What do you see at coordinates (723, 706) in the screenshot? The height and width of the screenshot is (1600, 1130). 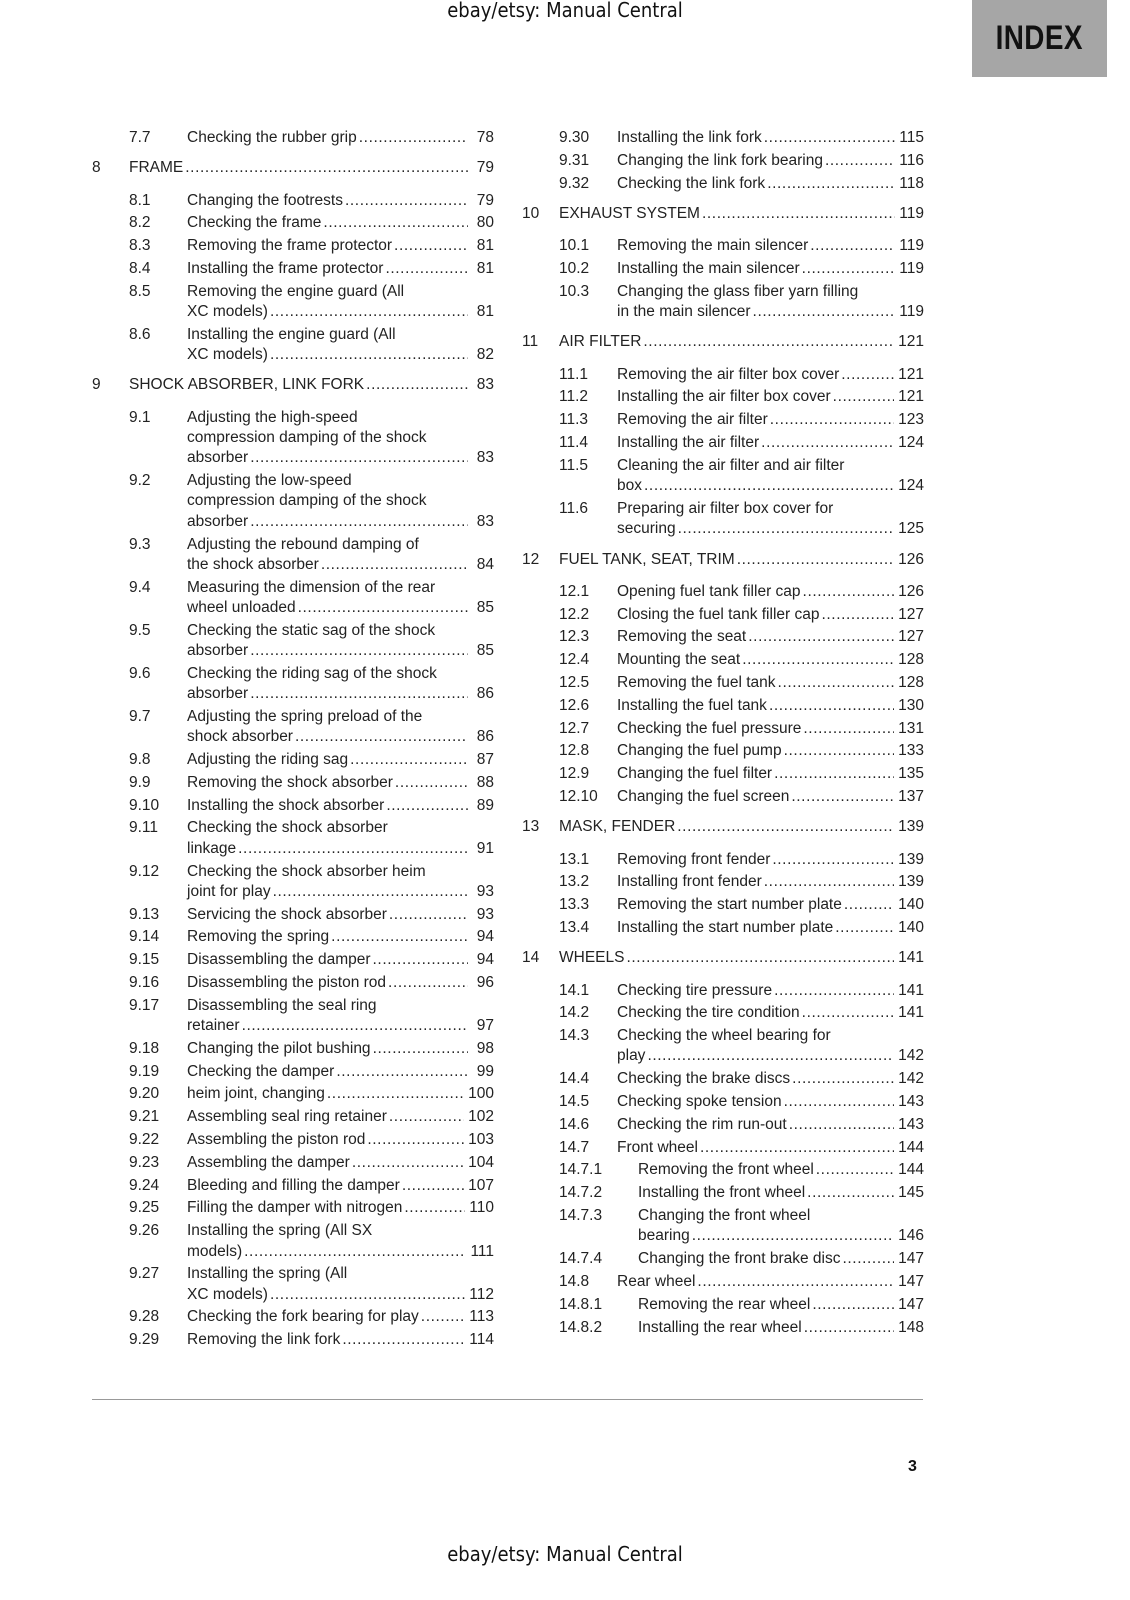 I see `toc-entry: 12.6 Installing the fuel tank 130` at bounding box center [723, 706].